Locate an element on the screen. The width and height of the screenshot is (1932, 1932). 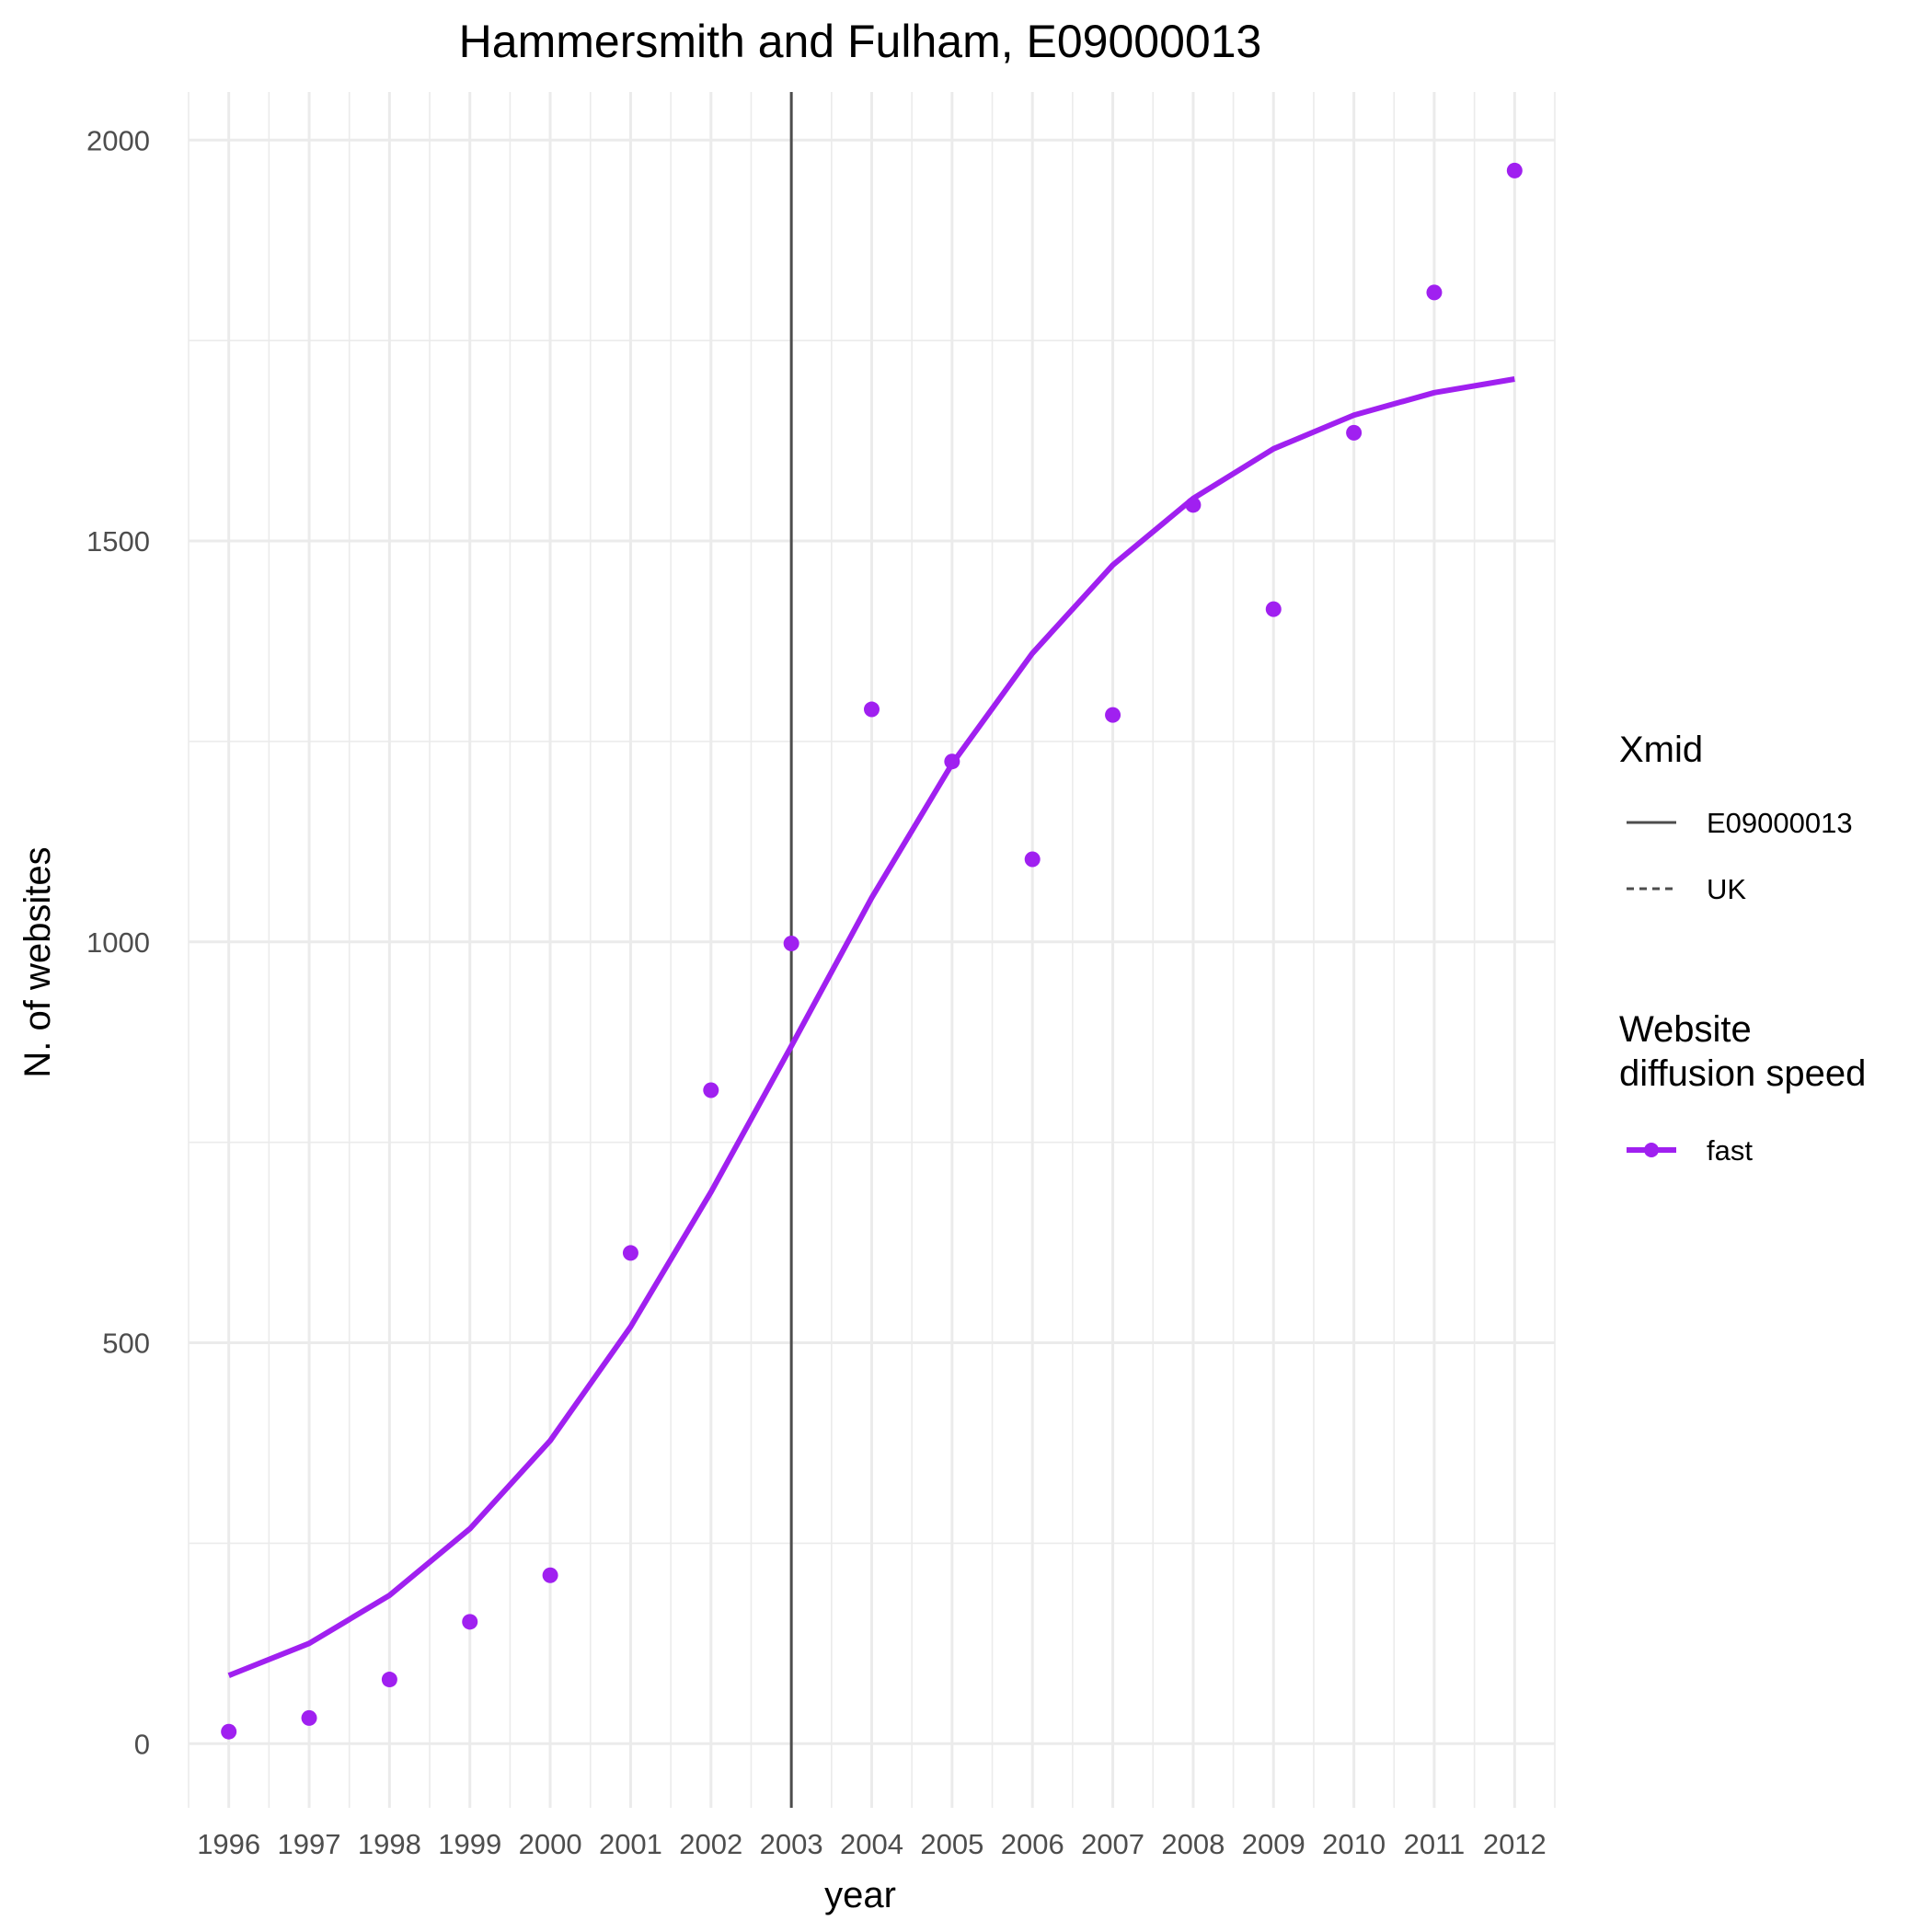
y-tick-label: 2000 is located at coordinates (118, 140).